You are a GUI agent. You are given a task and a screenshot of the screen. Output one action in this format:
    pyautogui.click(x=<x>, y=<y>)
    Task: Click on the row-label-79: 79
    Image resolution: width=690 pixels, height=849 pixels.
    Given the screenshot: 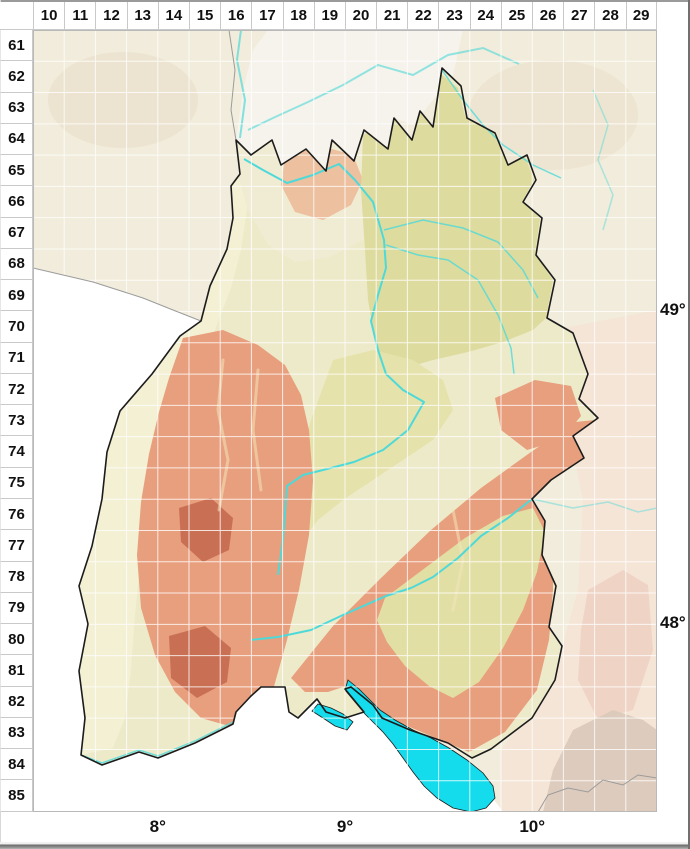 What is the action you would take?
    pyautogui.click(x=16, y=608)
    